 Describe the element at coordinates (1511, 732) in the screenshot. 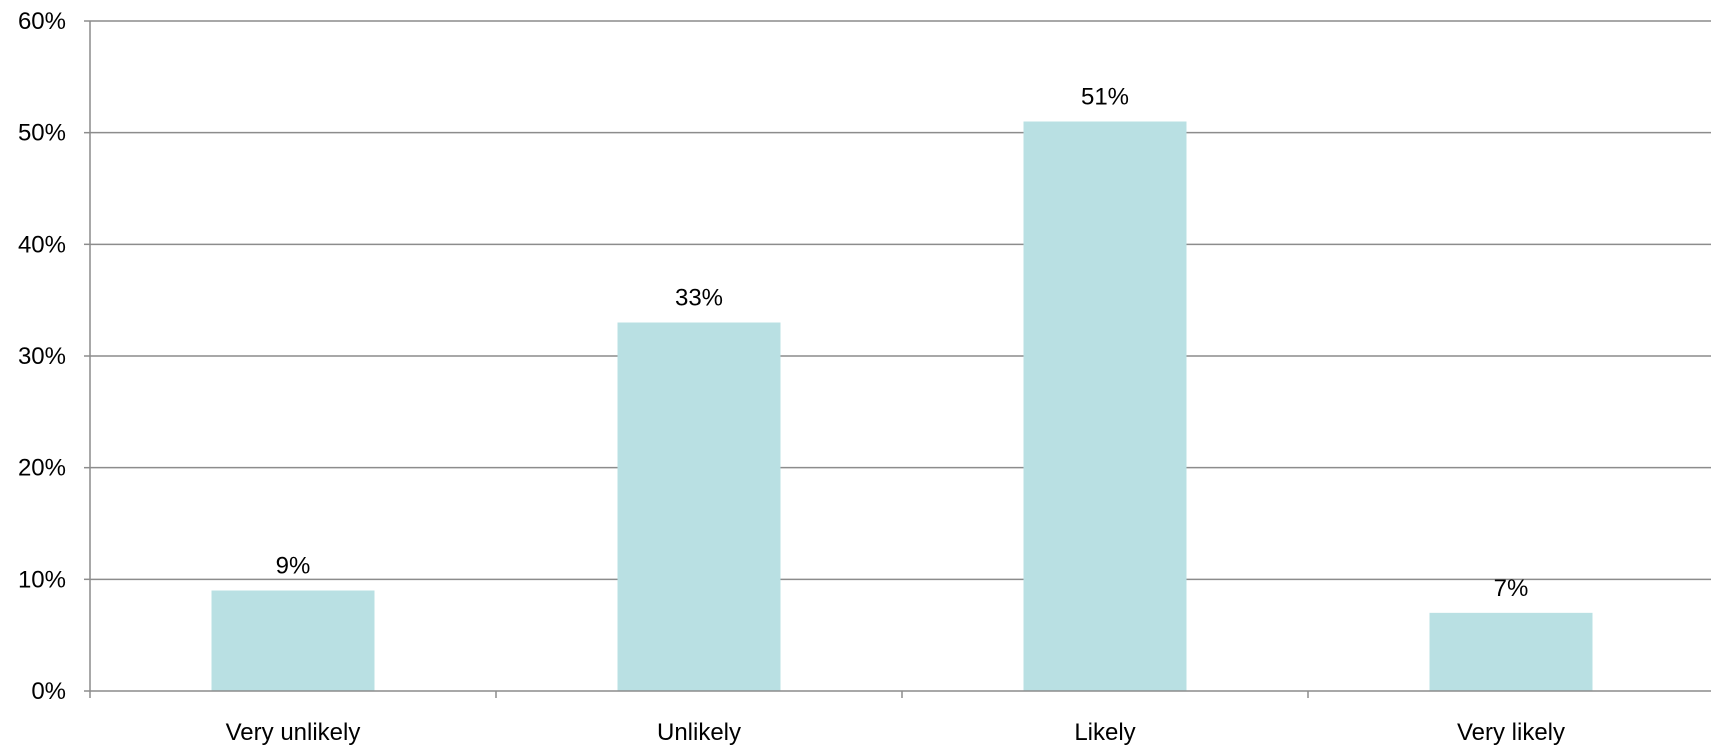

I see `category-label: Very likely` at that location.